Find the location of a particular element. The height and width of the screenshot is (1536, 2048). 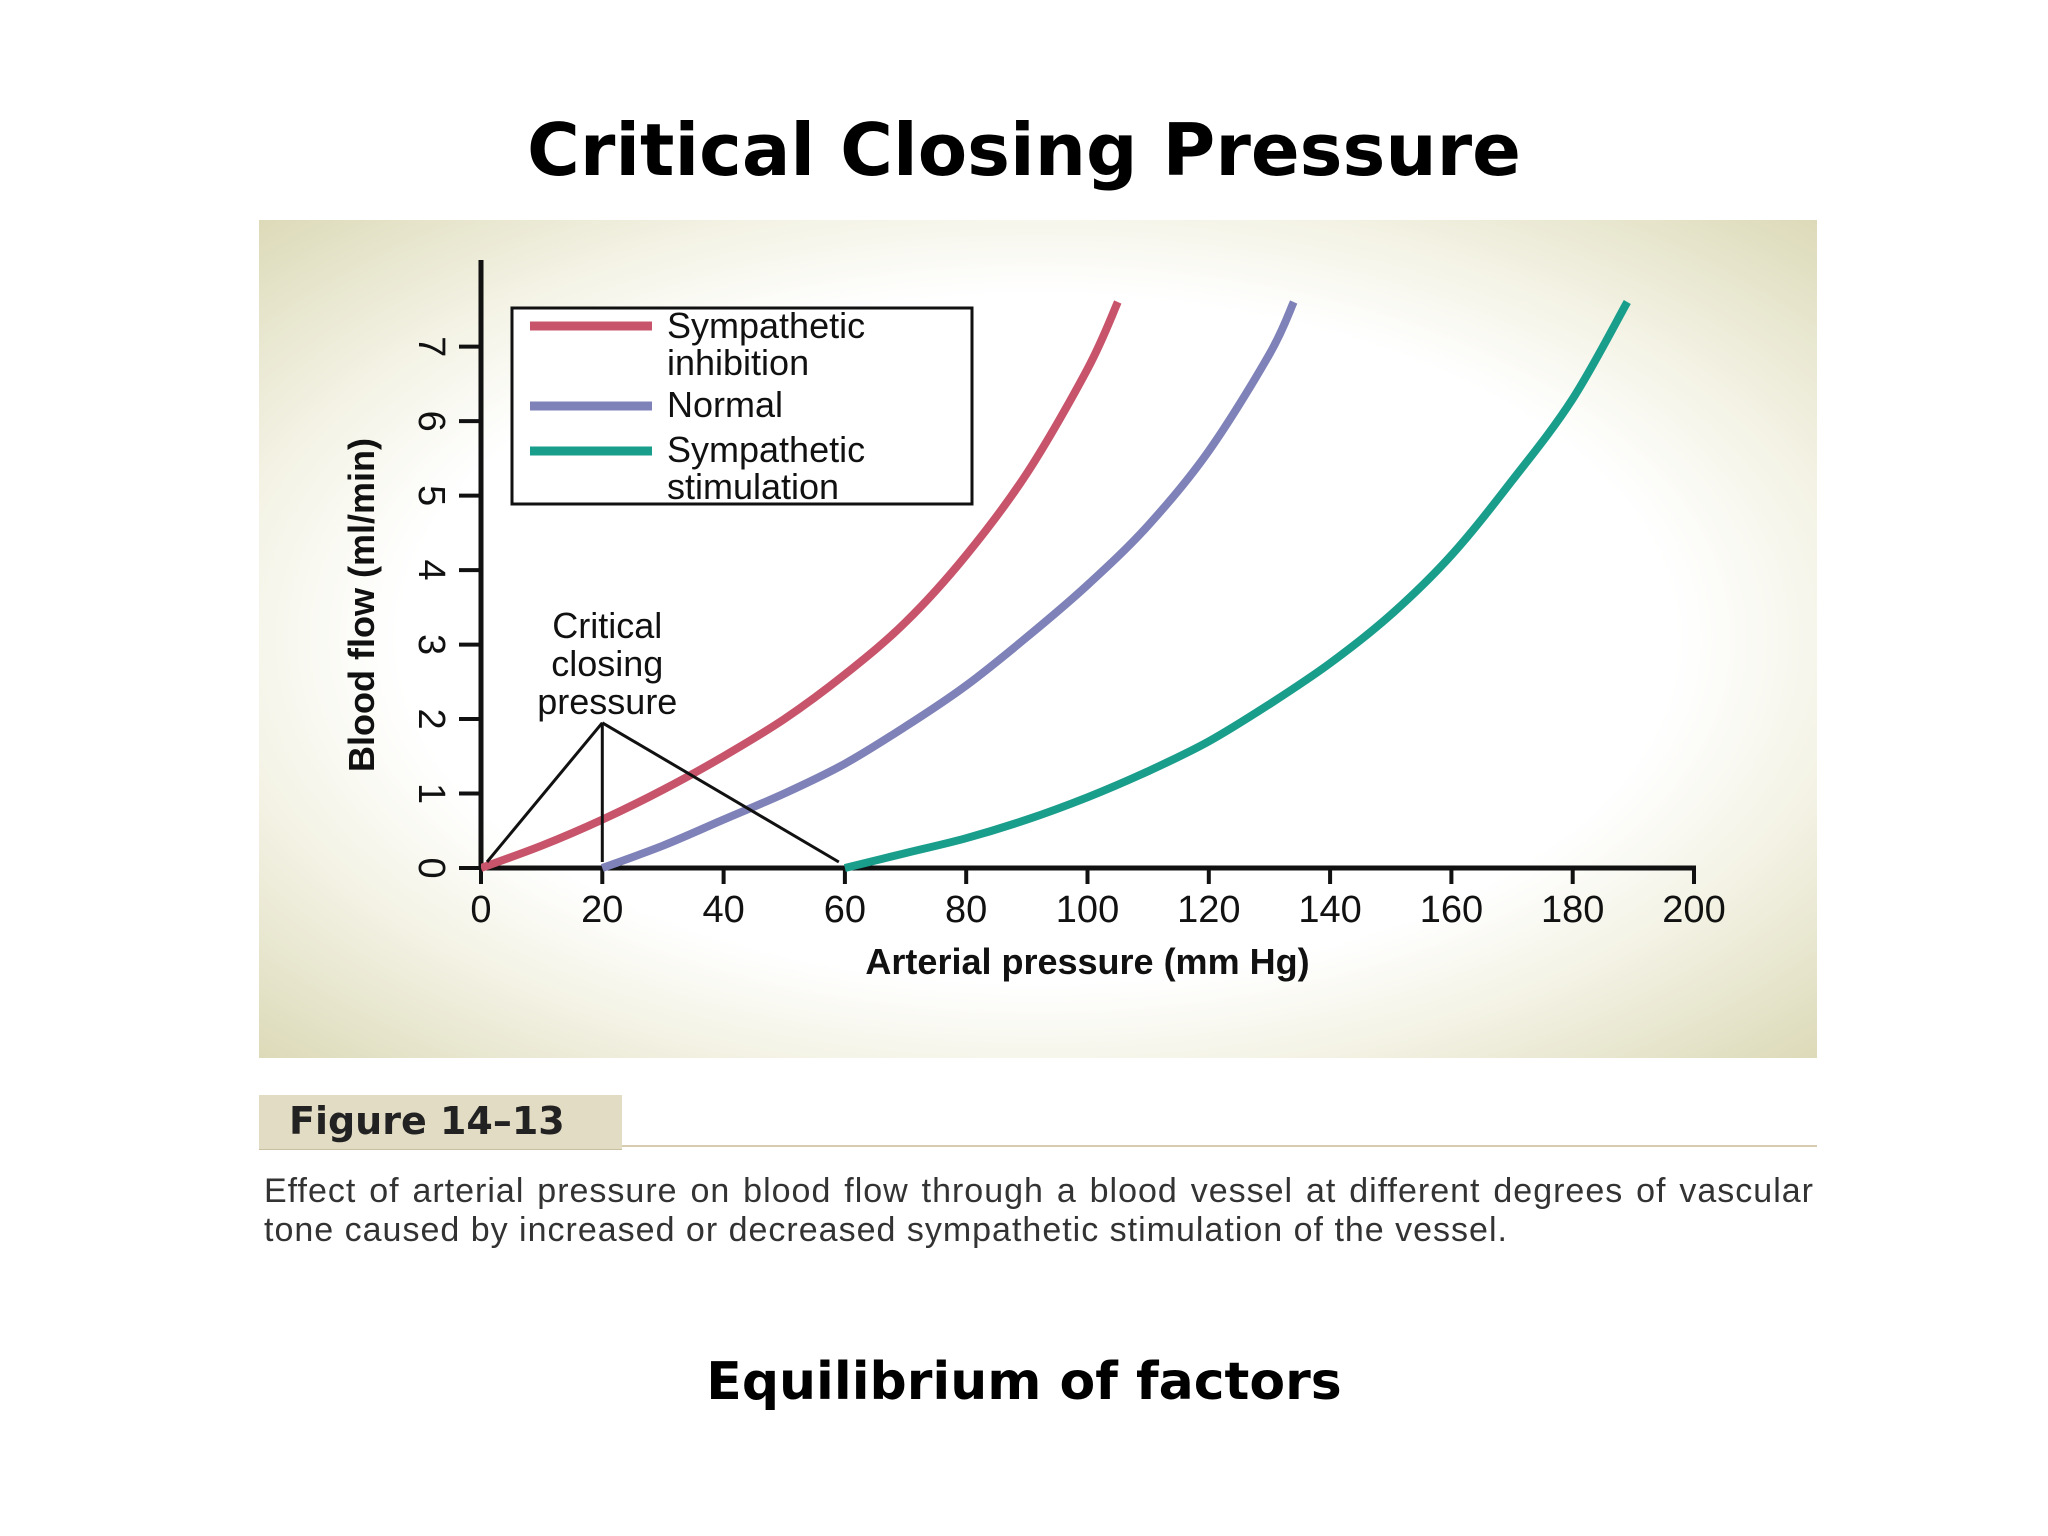

x-tick-label: 180 is located at coordinates (1572, 910).